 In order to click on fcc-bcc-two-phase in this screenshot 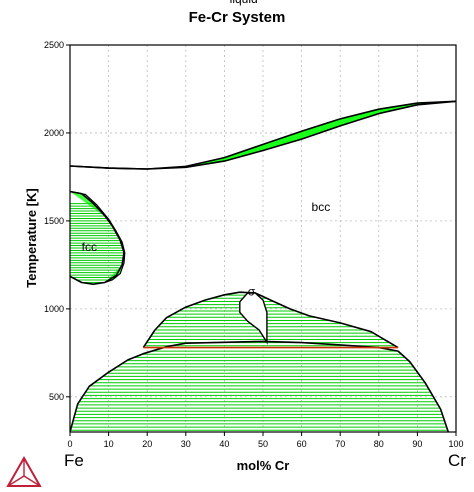, I will do `click(97, 237)`.